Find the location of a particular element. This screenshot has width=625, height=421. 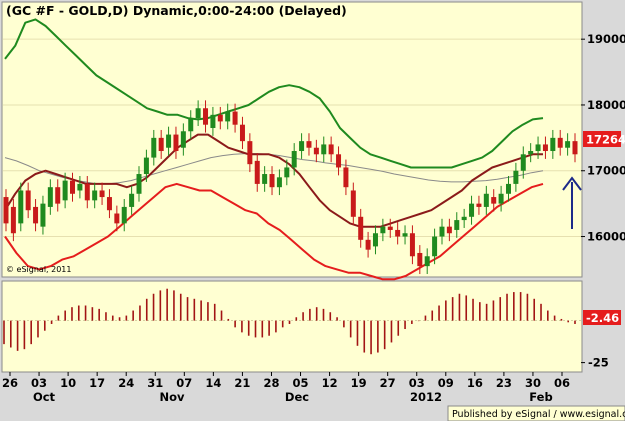

month-label: Feb is located at coordinates (540, 397).